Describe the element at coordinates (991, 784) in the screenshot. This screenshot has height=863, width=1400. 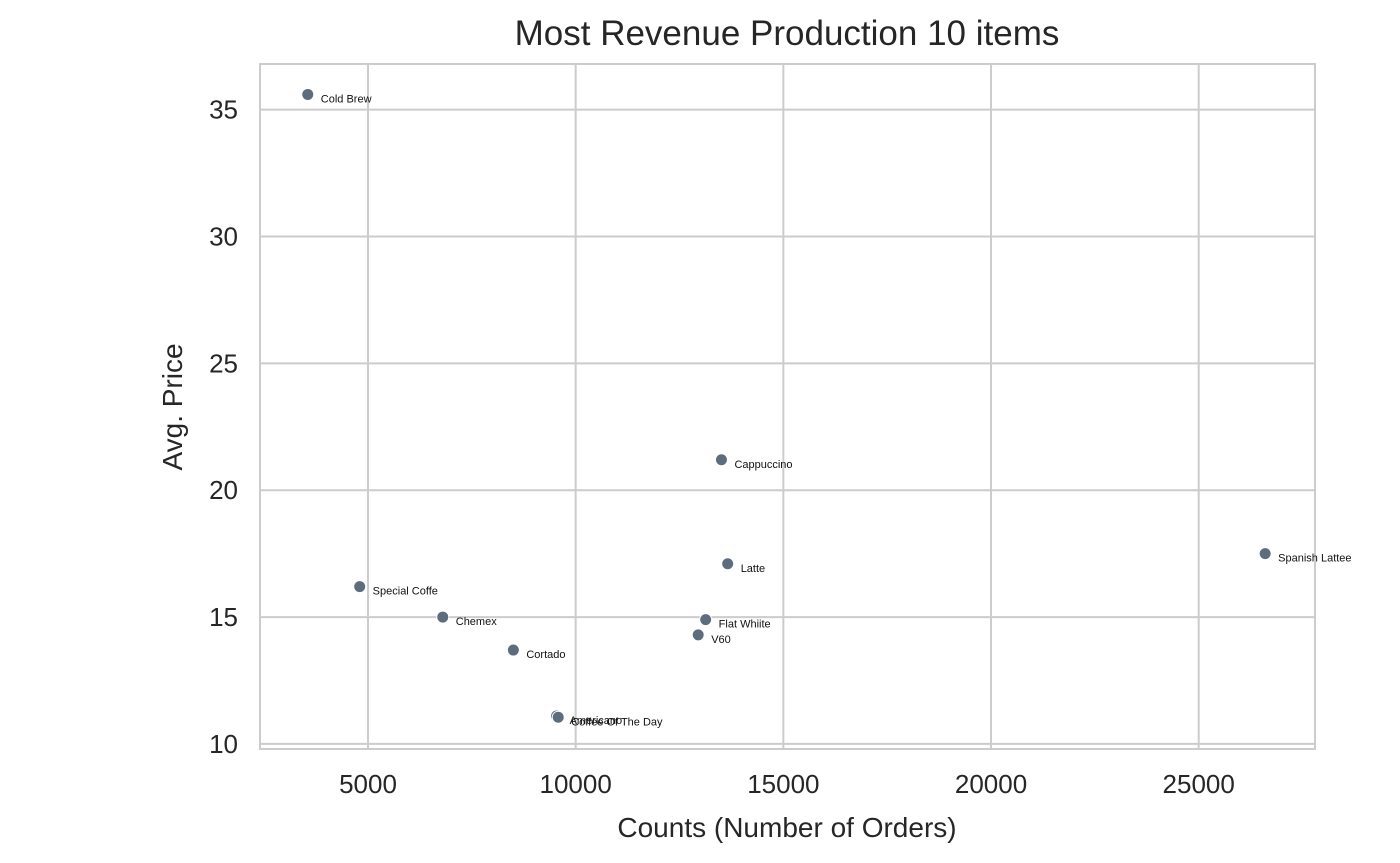
I see `x-tick-label: 20000` at that location.